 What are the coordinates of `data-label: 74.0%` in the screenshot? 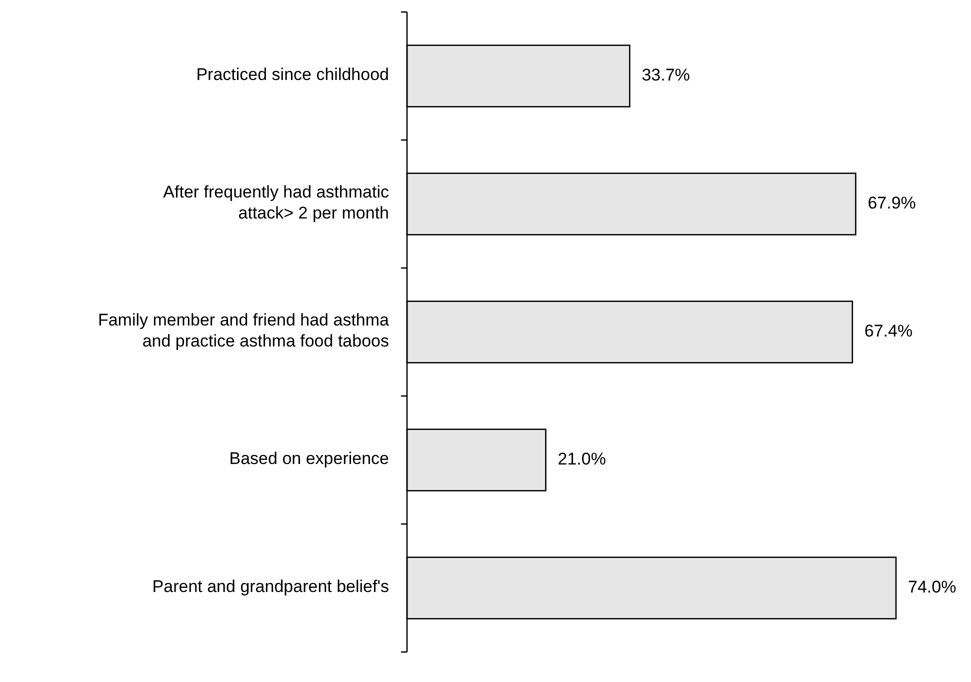 It's located at (932, 586).